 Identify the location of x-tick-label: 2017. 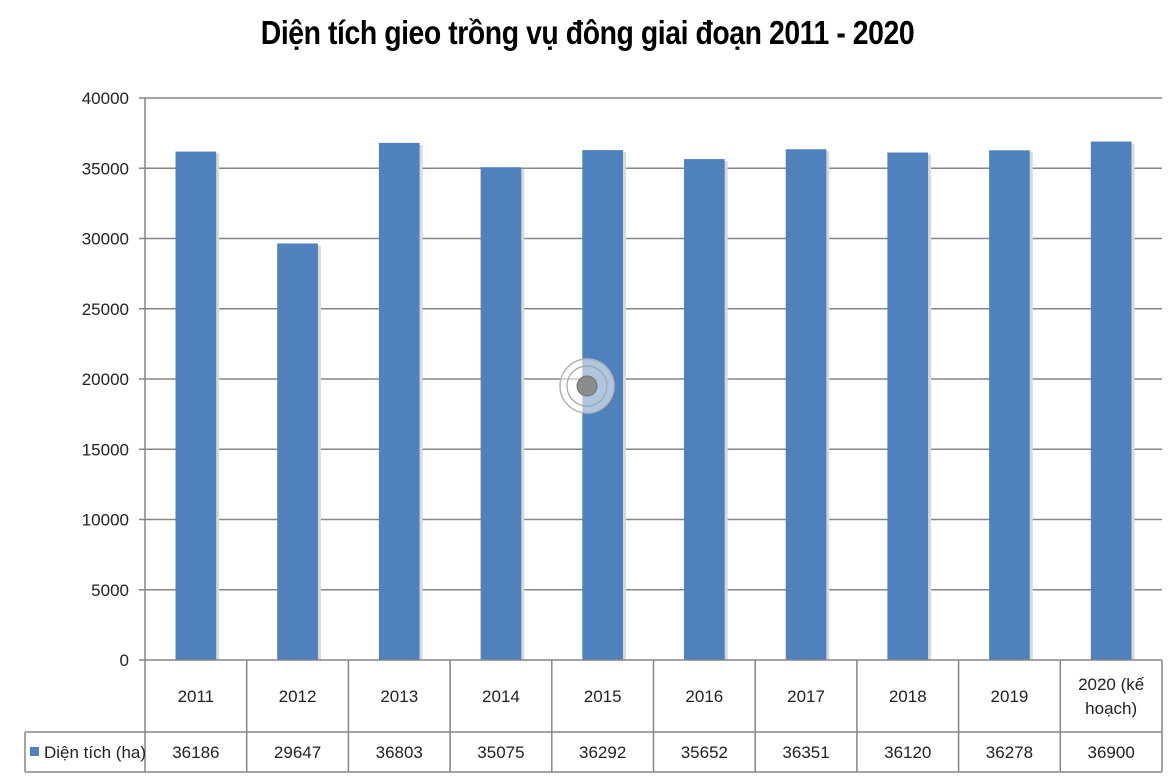
(806, 696).